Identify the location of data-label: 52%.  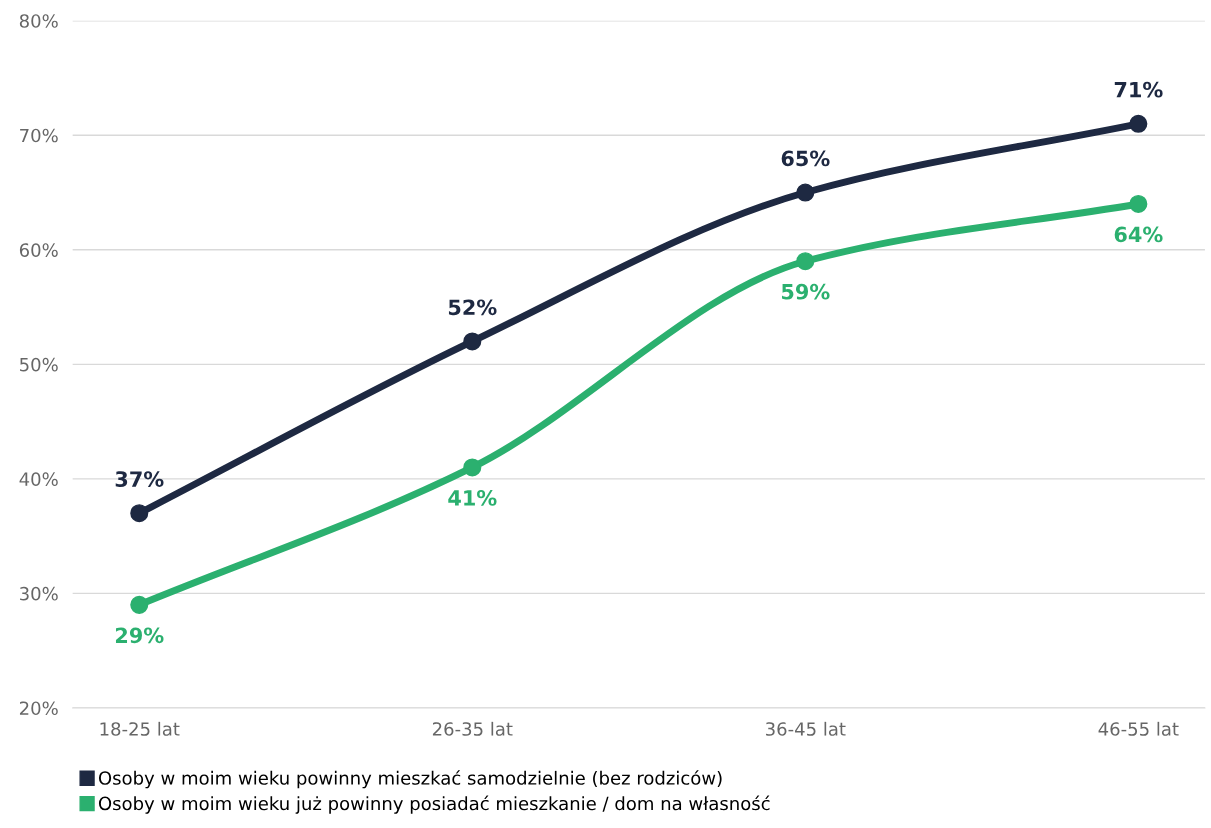
(472, 307).